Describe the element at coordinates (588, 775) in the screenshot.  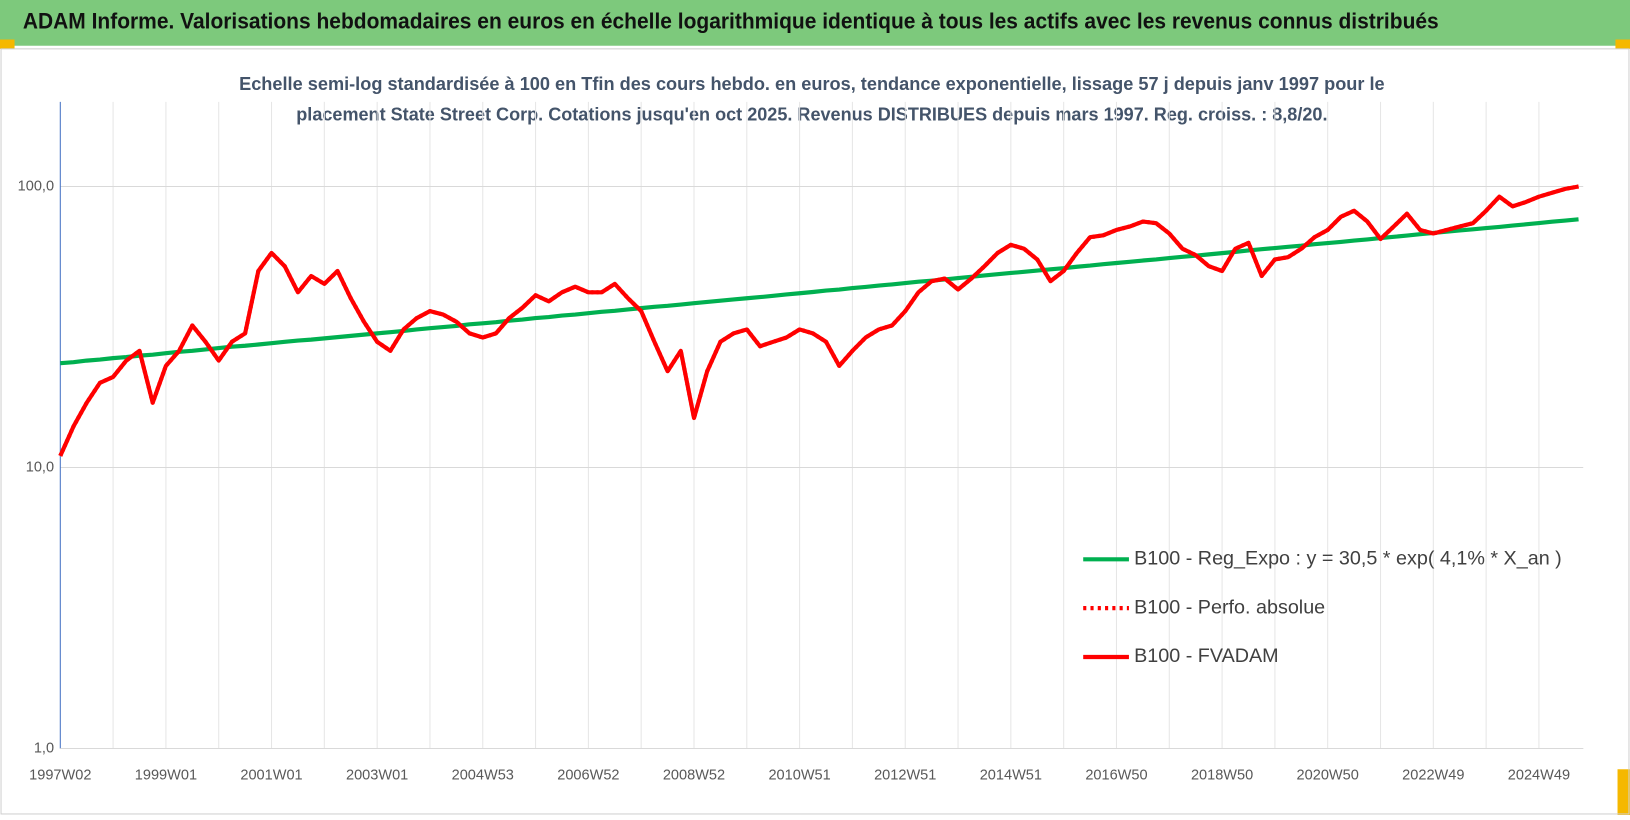
I see `x-tick-label: 2006W52` at that location.